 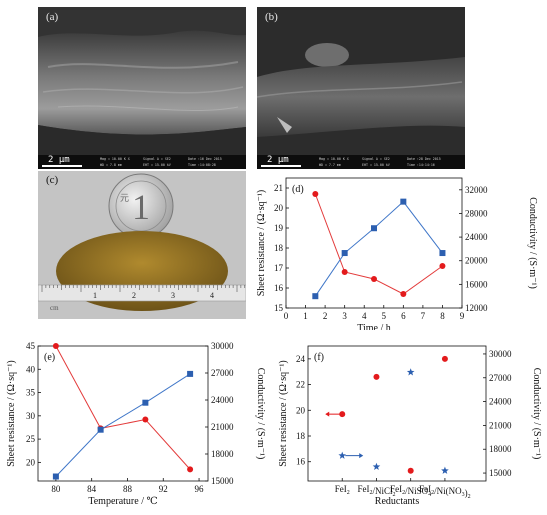 I want to click on y-left-tick-label: 24, so click(x=301, y=359).